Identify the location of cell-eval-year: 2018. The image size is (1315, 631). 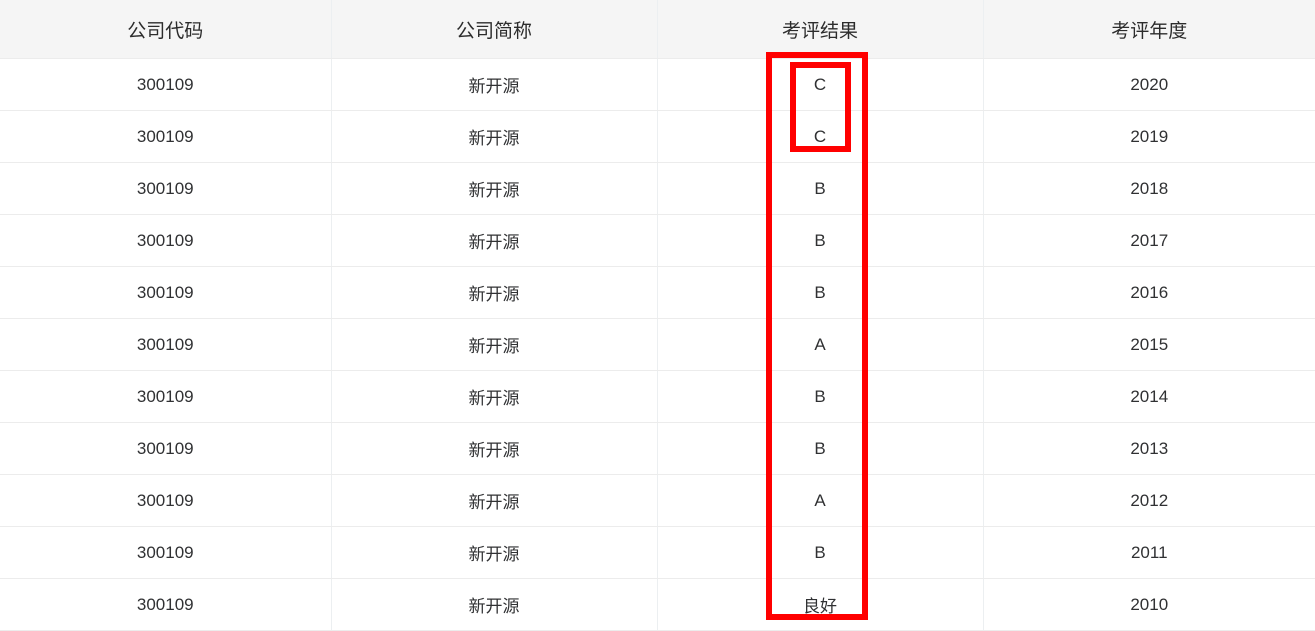
(1149, 188).